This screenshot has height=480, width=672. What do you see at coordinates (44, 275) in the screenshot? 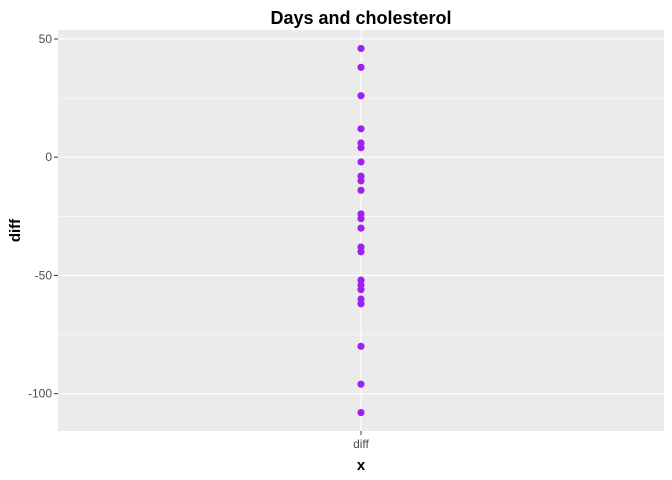
I see `y-tick-label: -50` at bounding box center [44, 275].